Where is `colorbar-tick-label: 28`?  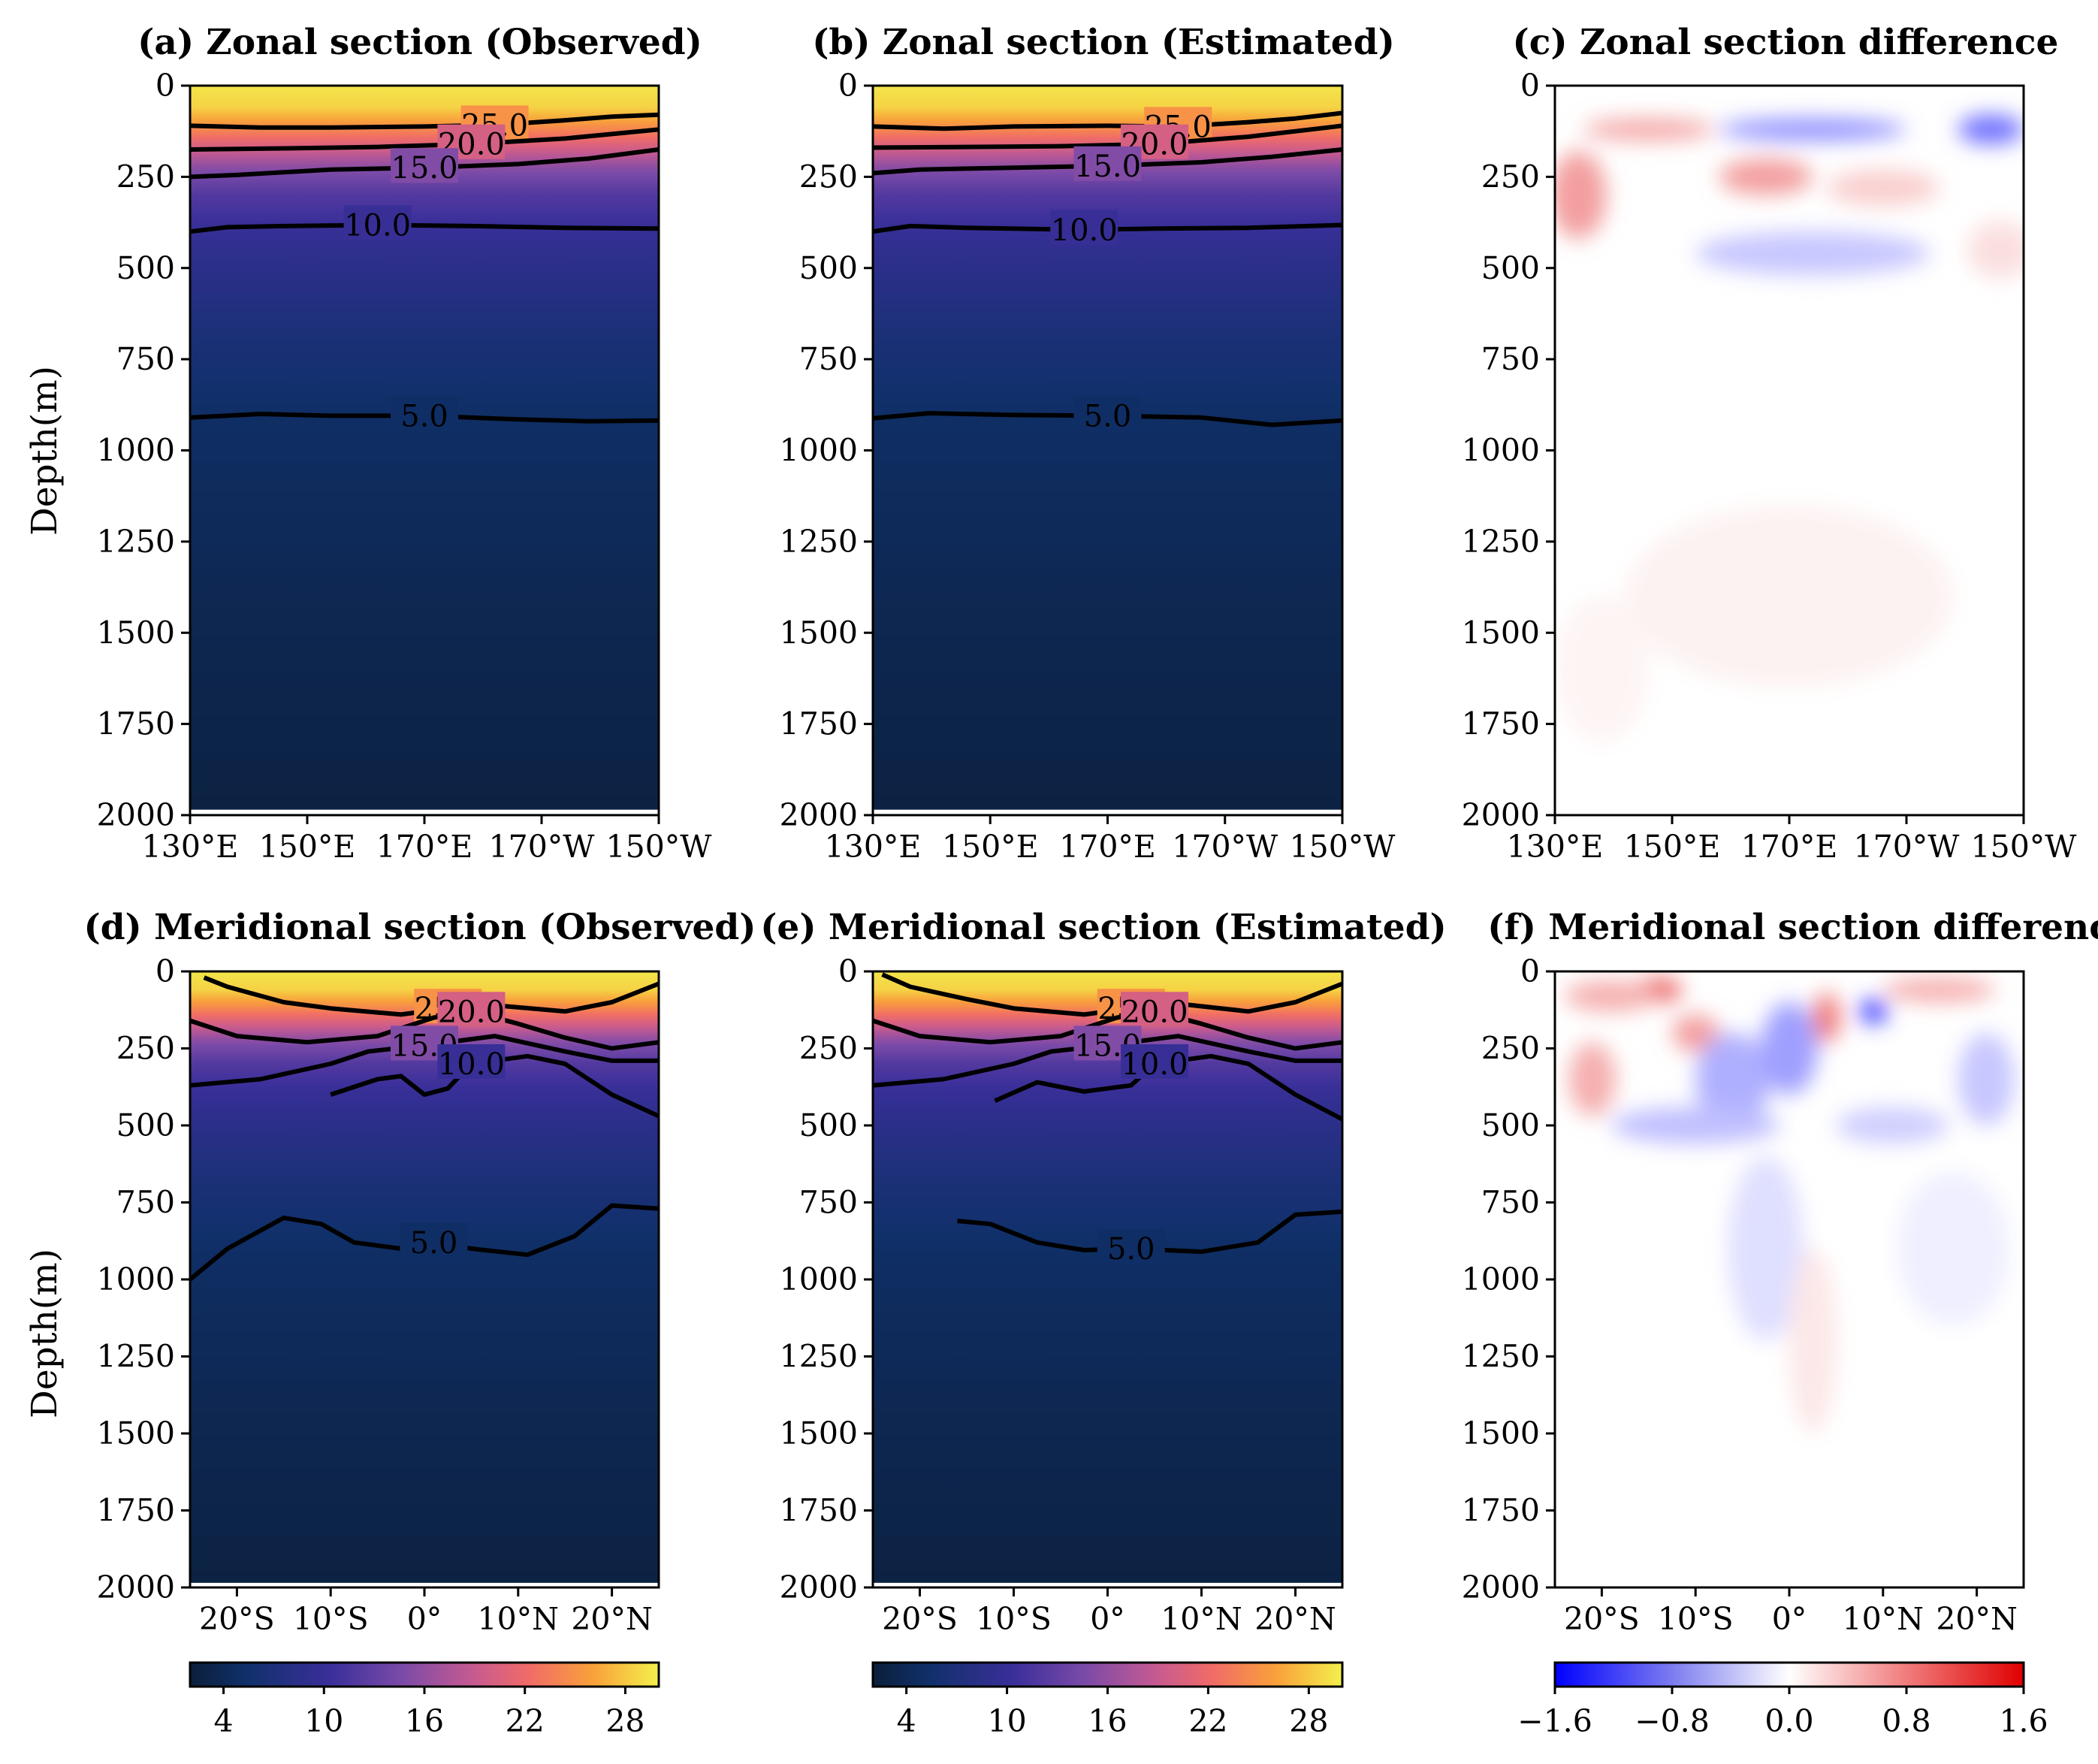 colorbar-tick-label: 28 is located at coordinates (1308, 1721).